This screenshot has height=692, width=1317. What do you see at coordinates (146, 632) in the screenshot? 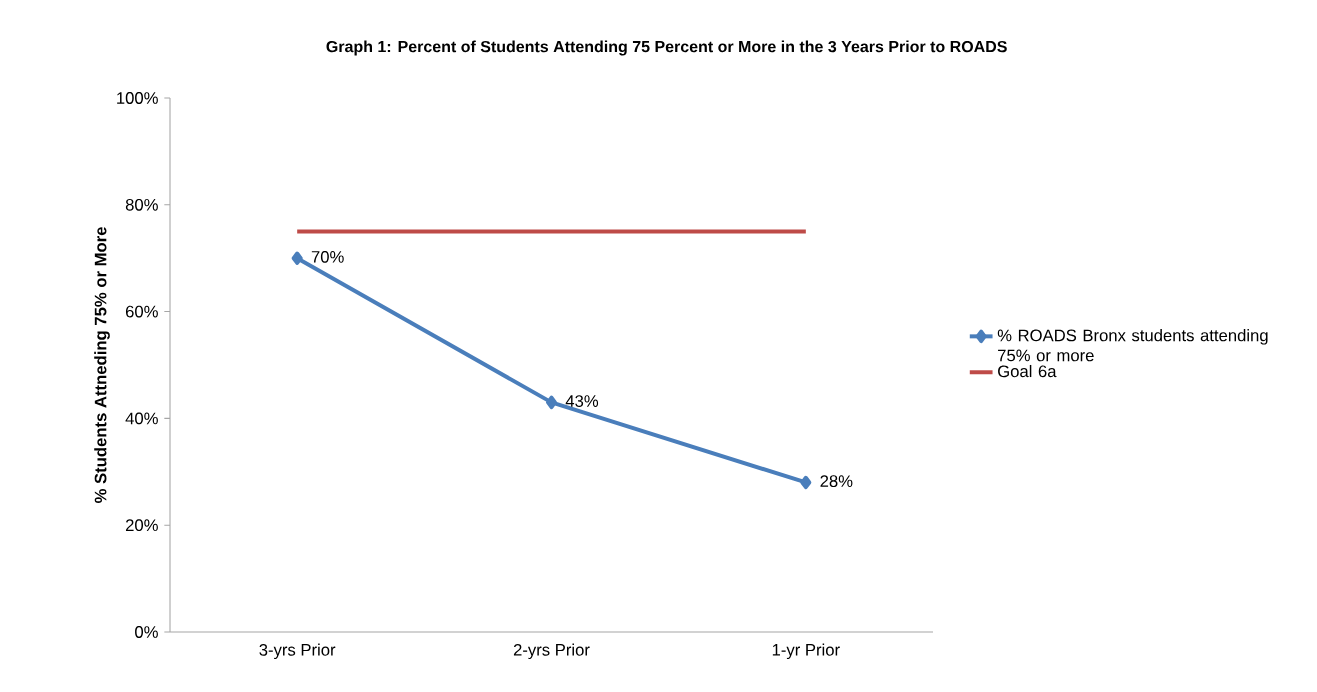
I see `y-tick-label: 0%` at bounding box center [146, 632].